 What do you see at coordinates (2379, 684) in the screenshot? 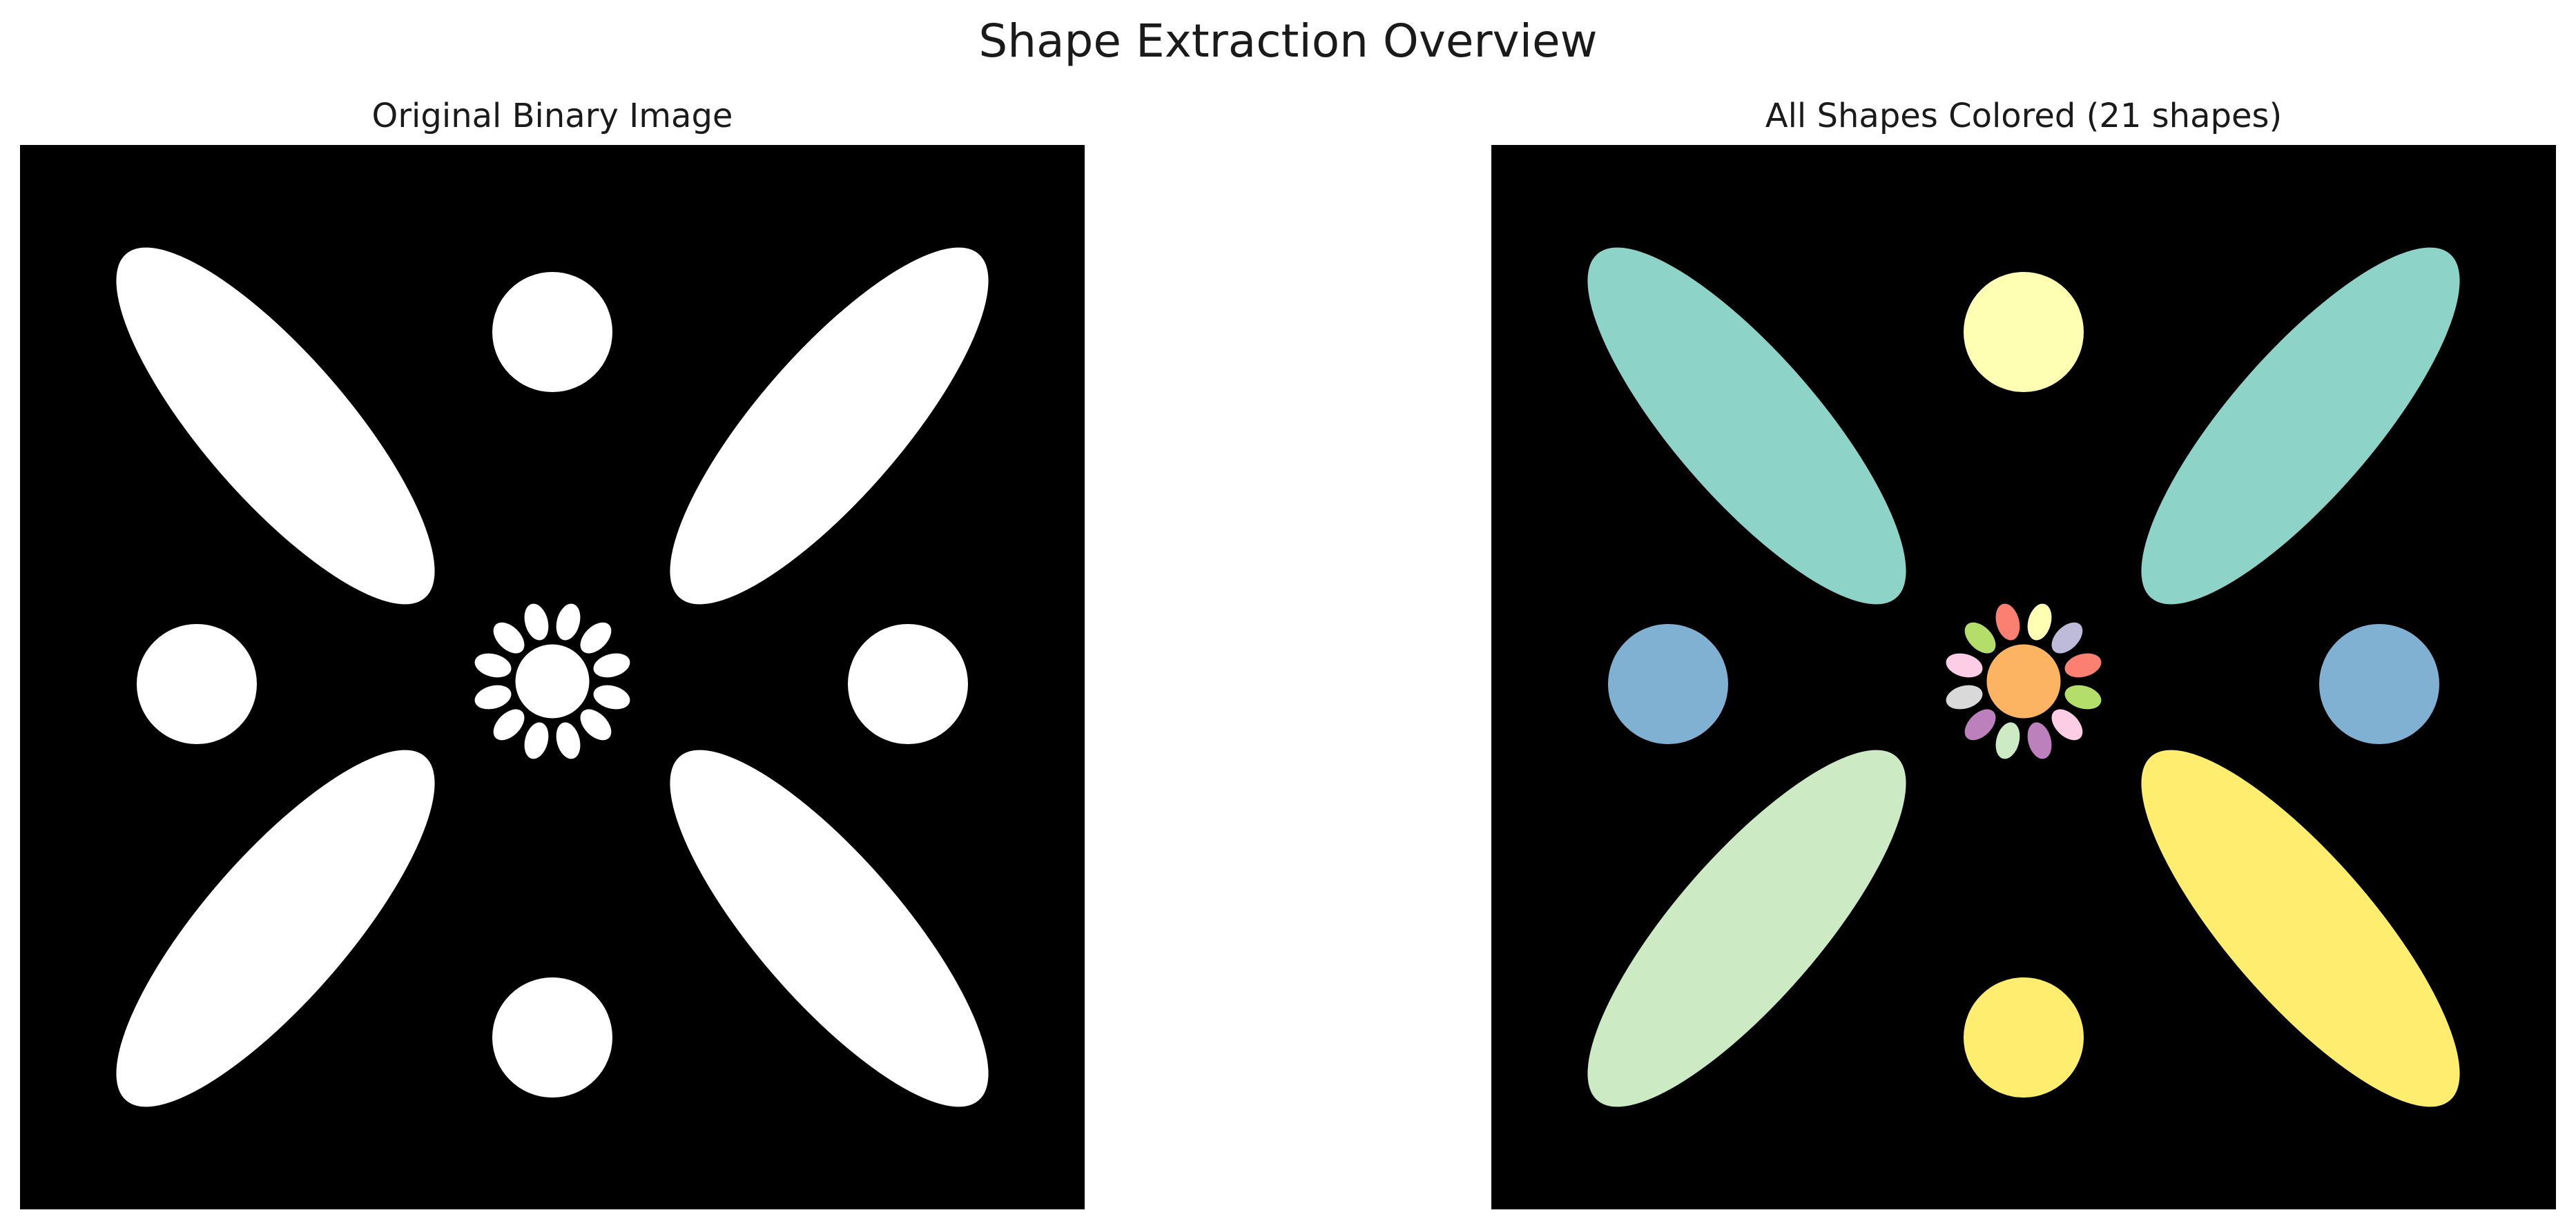
I see `colored-circle-right` at bounding box center [2379, 684].